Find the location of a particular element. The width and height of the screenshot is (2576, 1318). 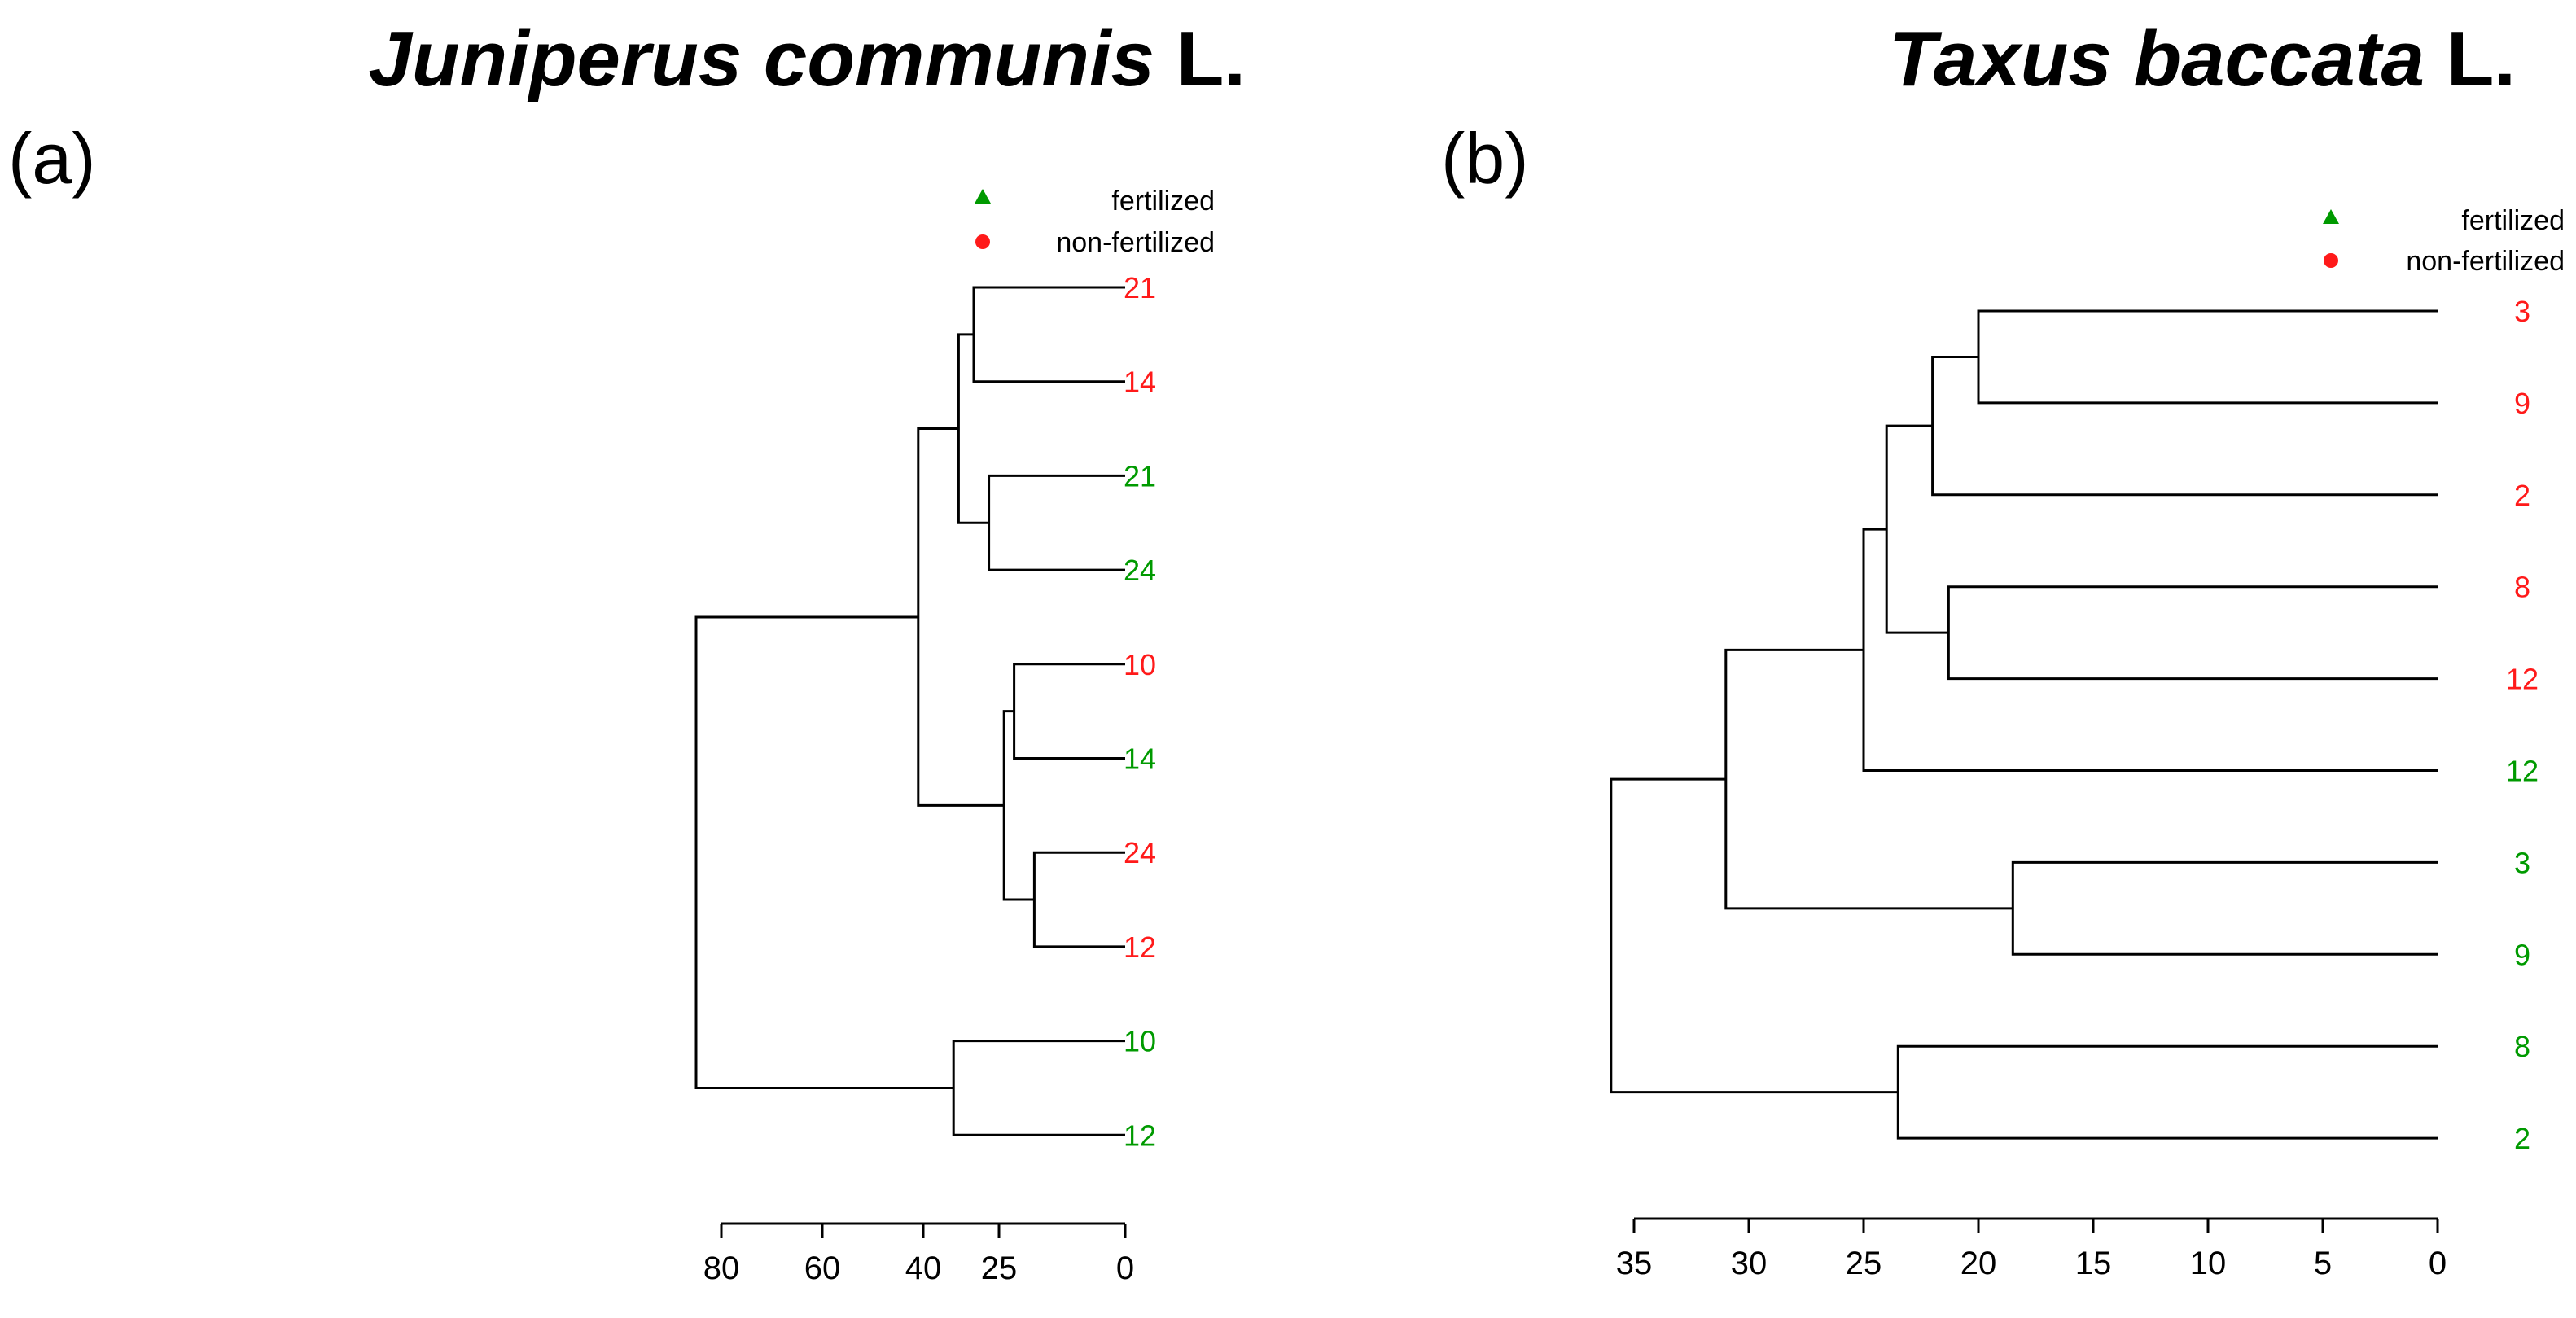

panel-a-title: Juniperus communis L. is located at coordinates (807, 59).